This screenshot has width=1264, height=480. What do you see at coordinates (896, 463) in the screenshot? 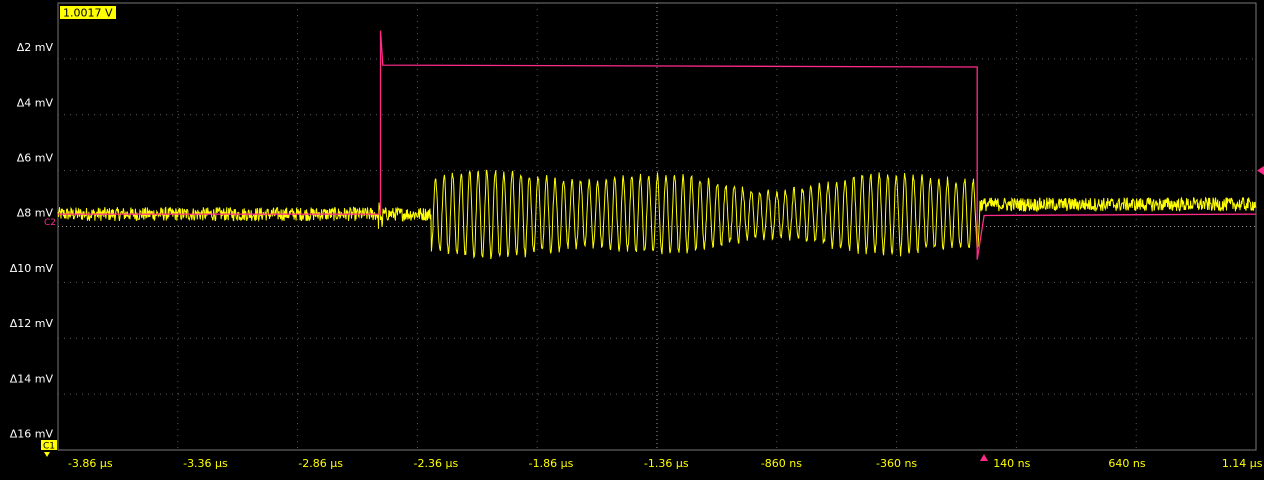
I see `x-tick-label: -360 ns` at bounding box center [896, 463].